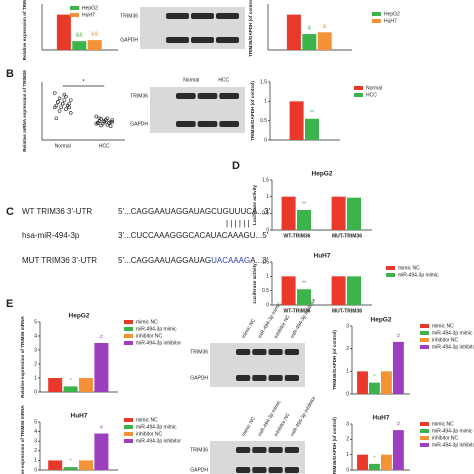 This screenshot has width=474, height=474. What do you see at coordinates (374, 88) in the screenshot?
I see `legend-label: Normal` at bounding box center [374, 88].